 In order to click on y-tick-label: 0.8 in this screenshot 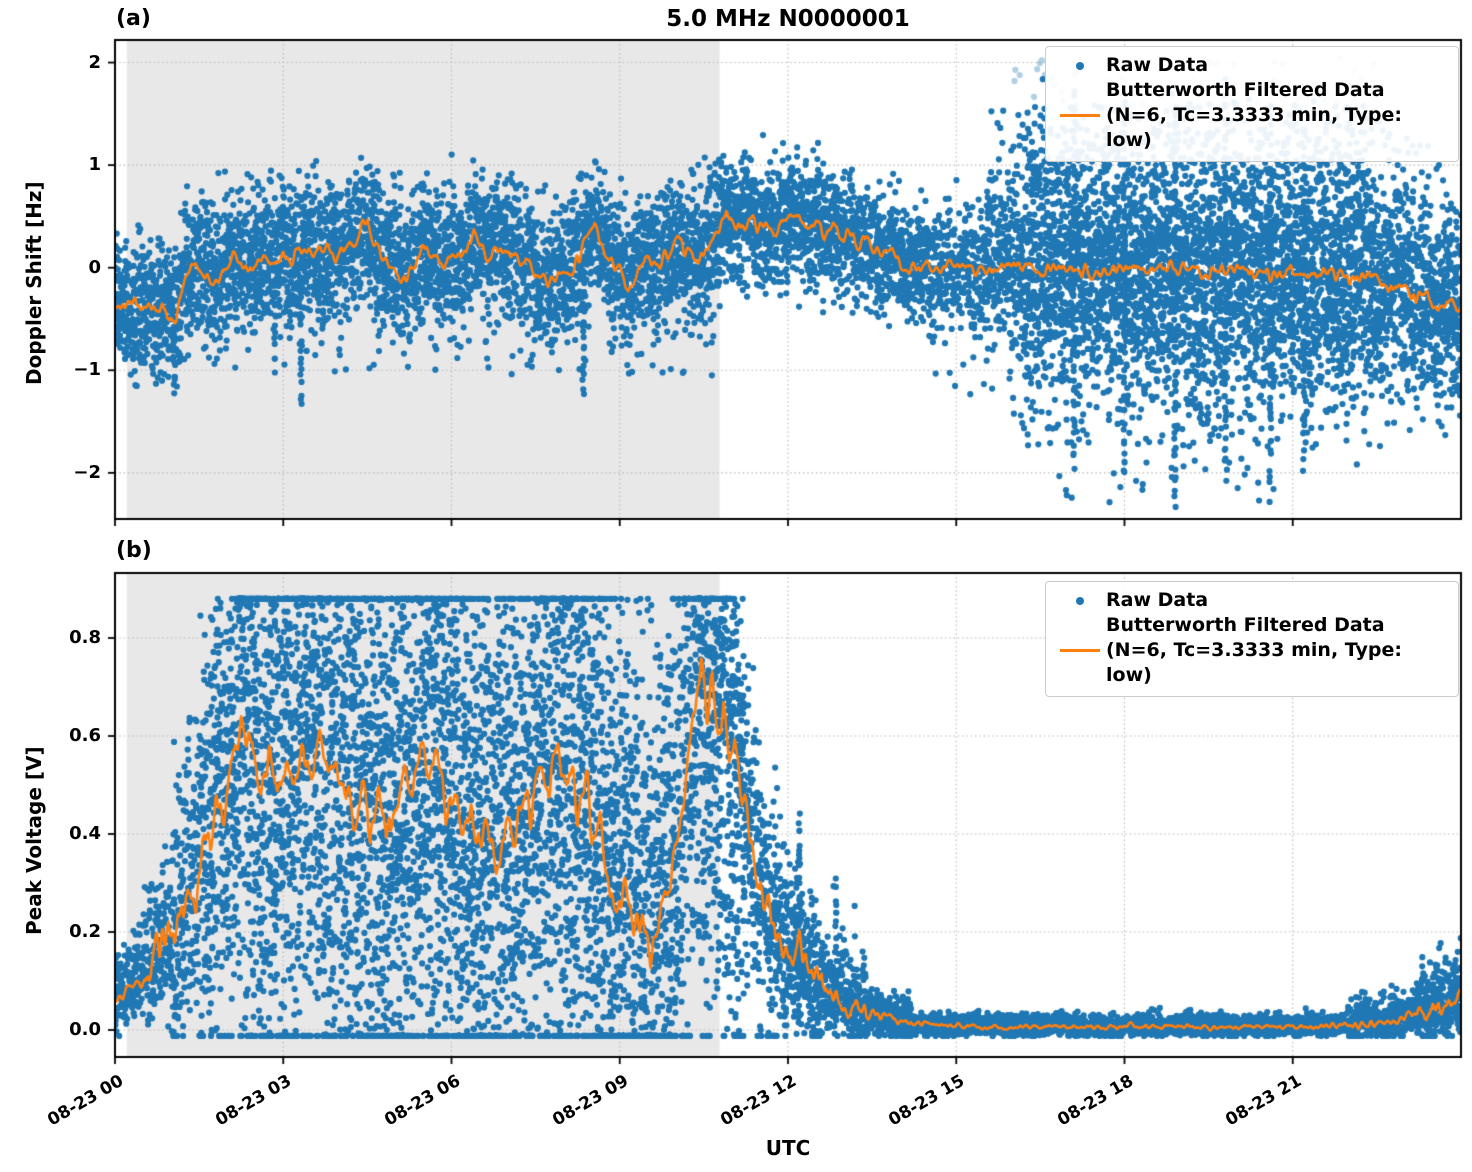, I will do `click(85, 638)`.